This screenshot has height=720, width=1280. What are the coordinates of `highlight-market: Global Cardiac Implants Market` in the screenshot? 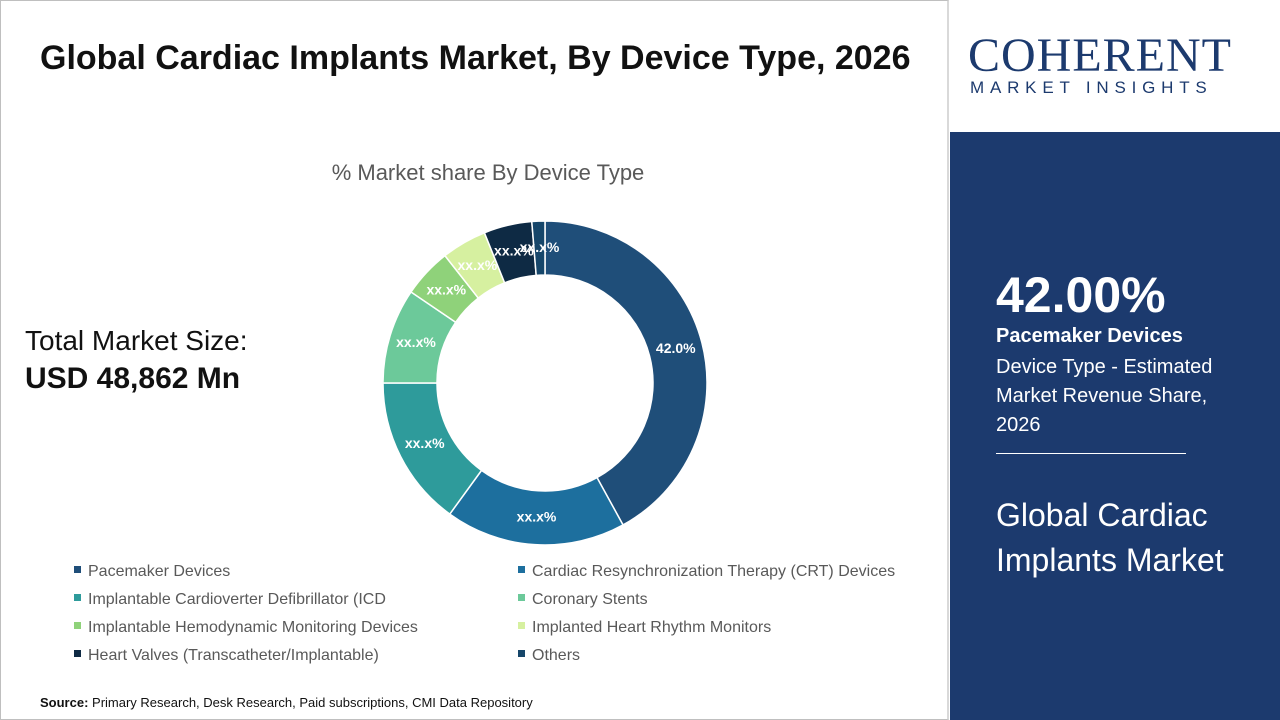 It's located at (1110, 537).